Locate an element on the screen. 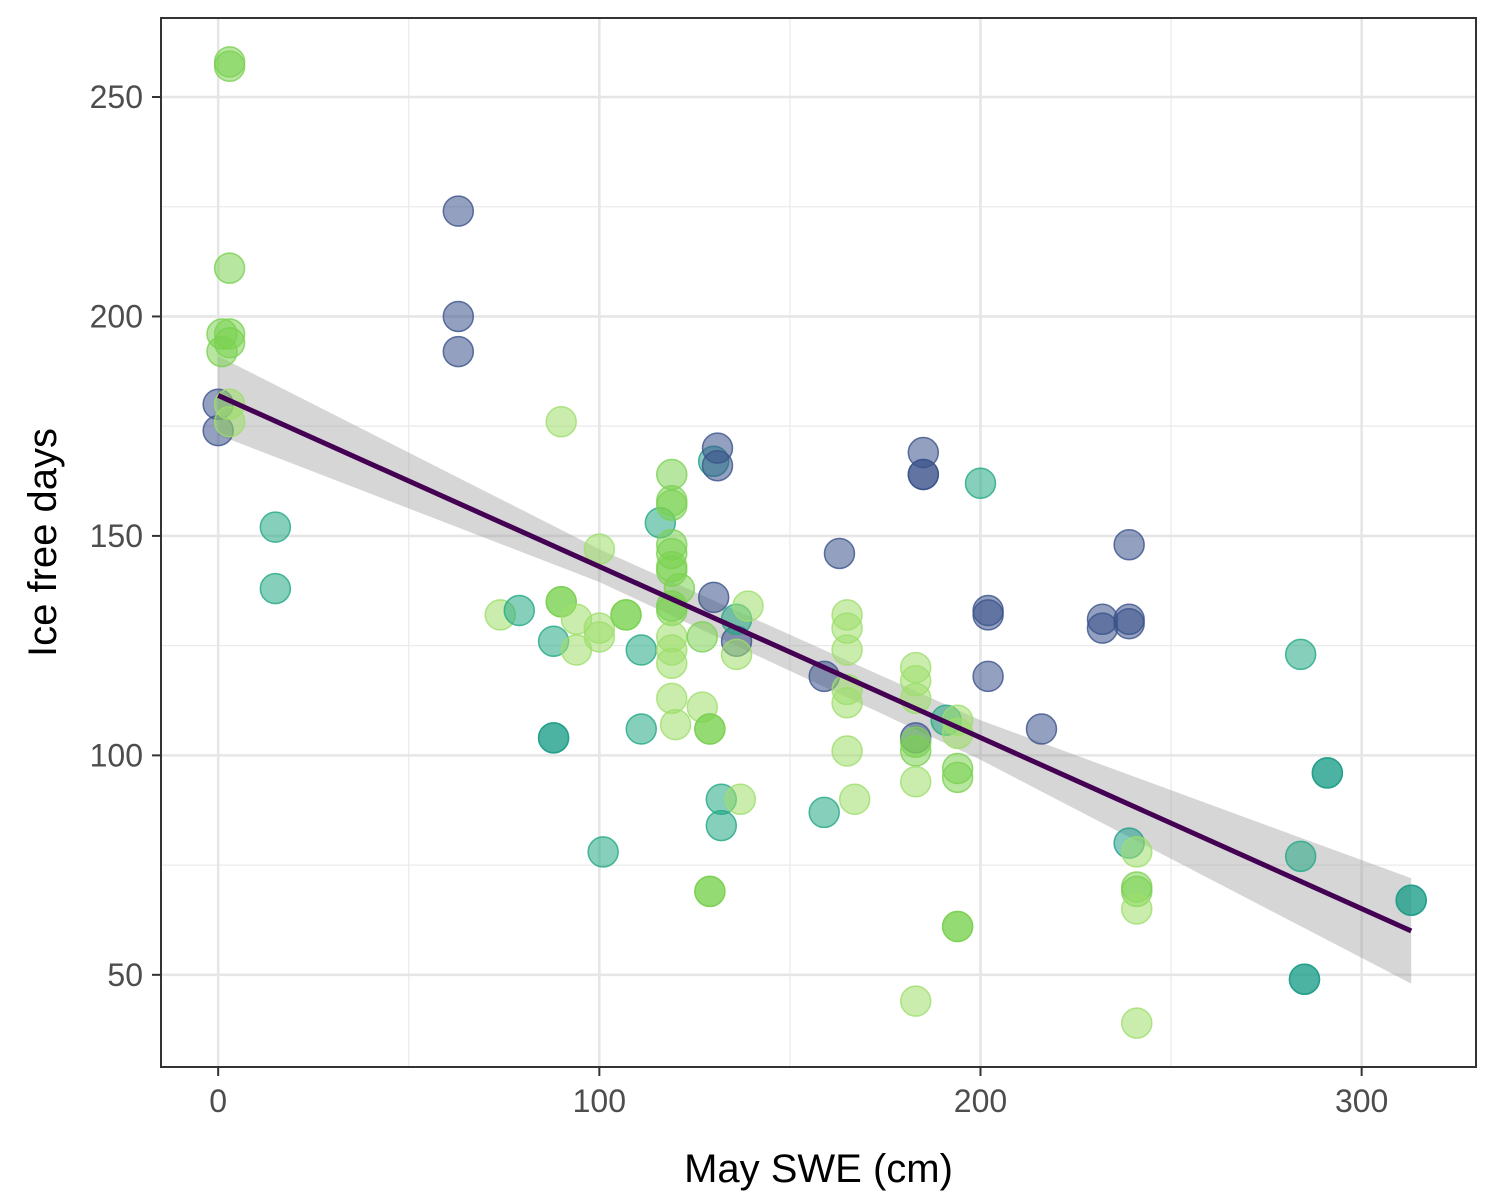 Image resolution: width=1500 pixels, height=1200 pixels. y-tick-label: 50 is located at coordinates (125, 975).